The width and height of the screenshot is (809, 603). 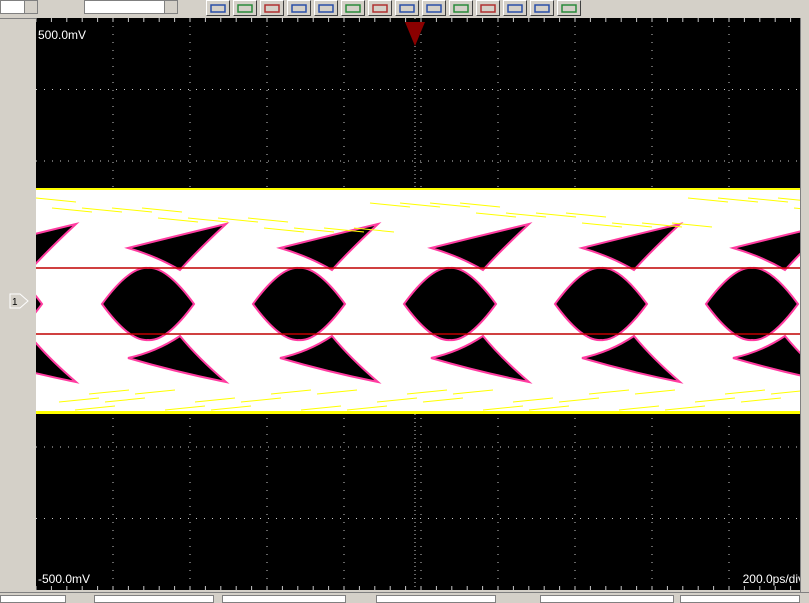 I want to click on level-icon, so click(x=461, y=8).